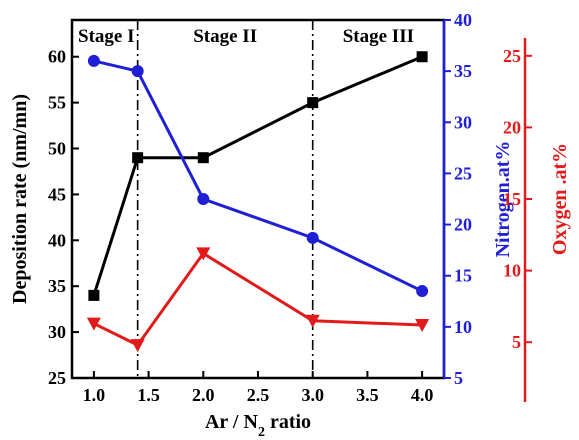 The height and width of the screenshot is (440, 579). I want to click on stage-label: Stage II, so click(225, 36).